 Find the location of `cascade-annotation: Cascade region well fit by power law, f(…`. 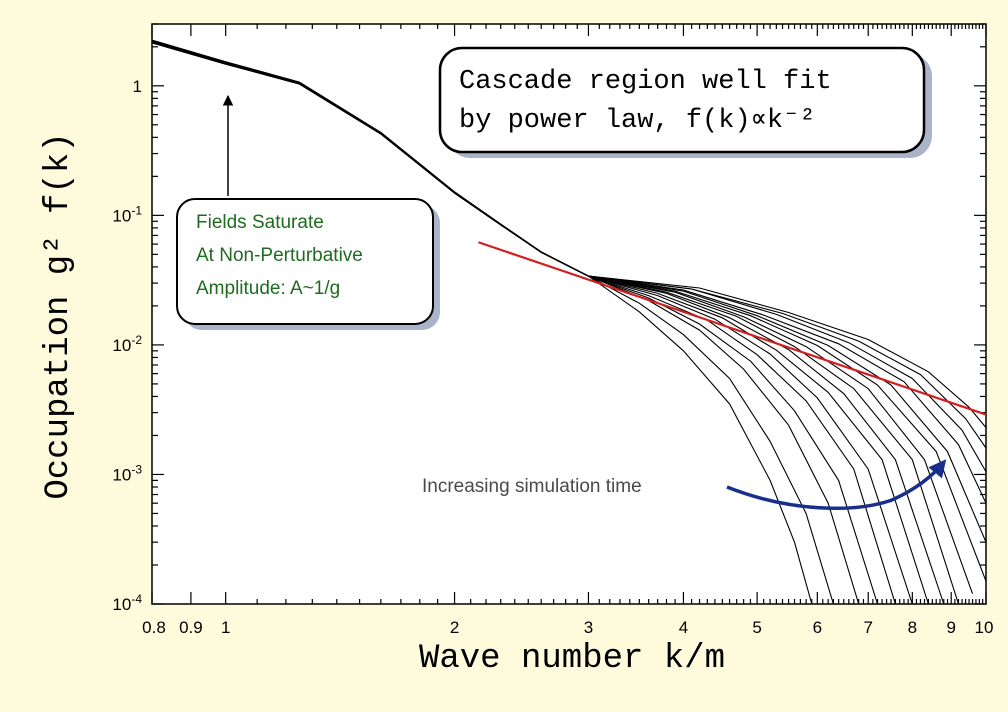

cascade-annotation: Cascade region well fit by power law, f(… is located at coordinates (685, 102).